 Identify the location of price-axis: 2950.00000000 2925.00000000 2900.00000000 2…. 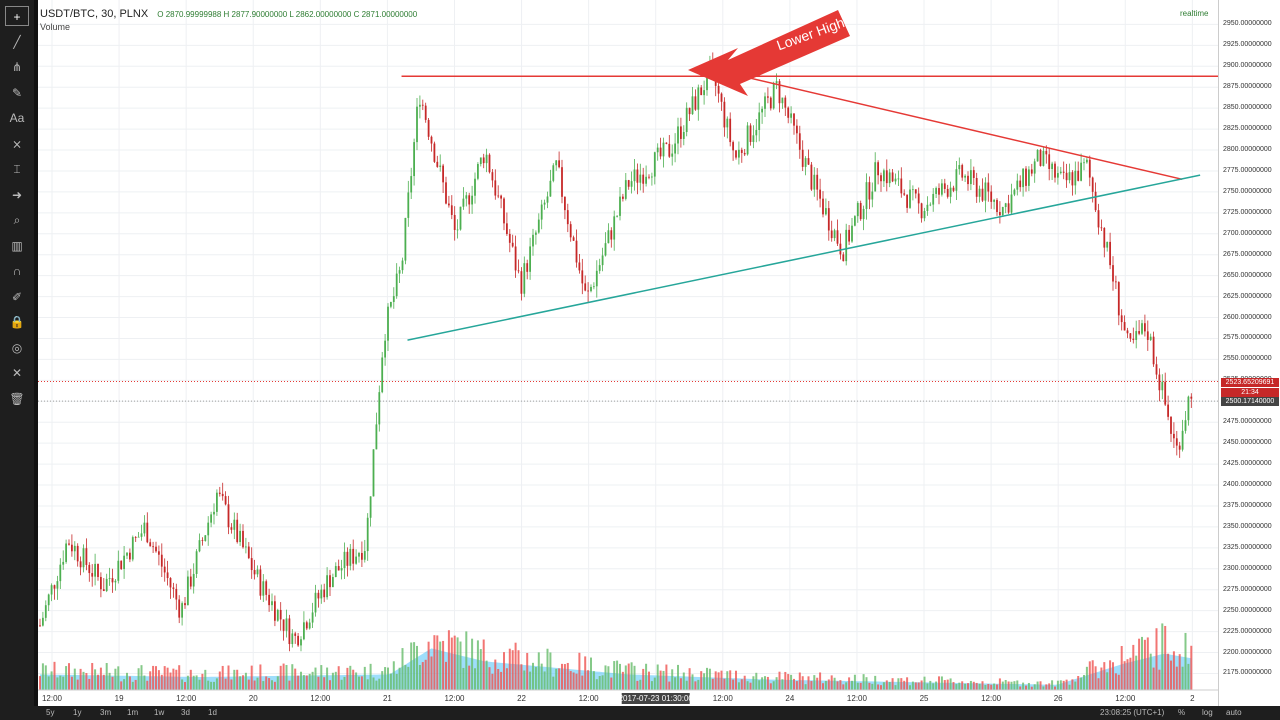
(1249, 353).